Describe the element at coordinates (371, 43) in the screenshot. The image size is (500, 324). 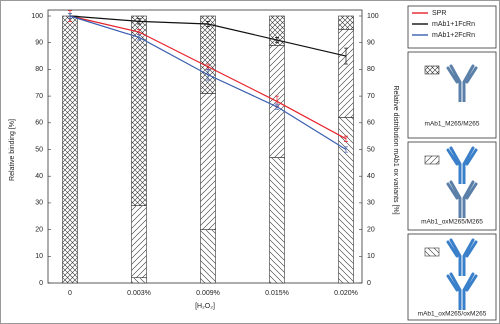
I see `y2-tick-label: 90` at that location.